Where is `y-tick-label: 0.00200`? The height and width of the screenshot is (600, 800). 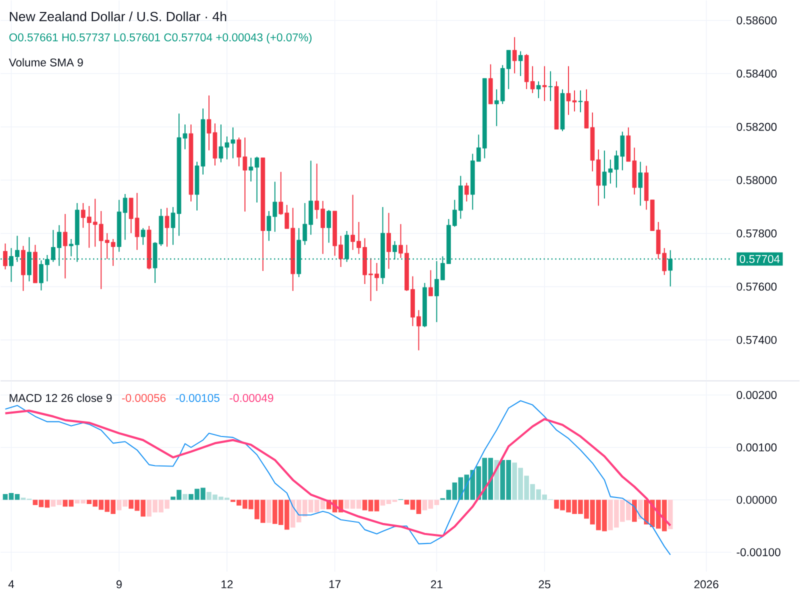
y-tick-label: 0.00200 is located at coordinates (756, 395).